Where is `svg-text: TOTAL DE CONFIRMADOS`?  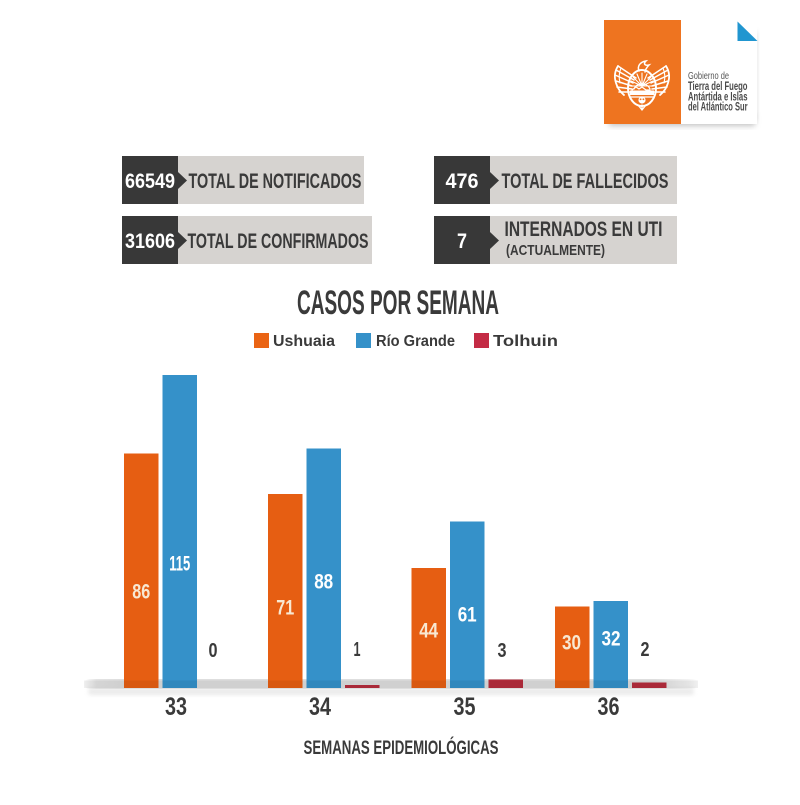
svg-text: TOTAL DE CONFIRMADOS is located at coordinates (278, 241).